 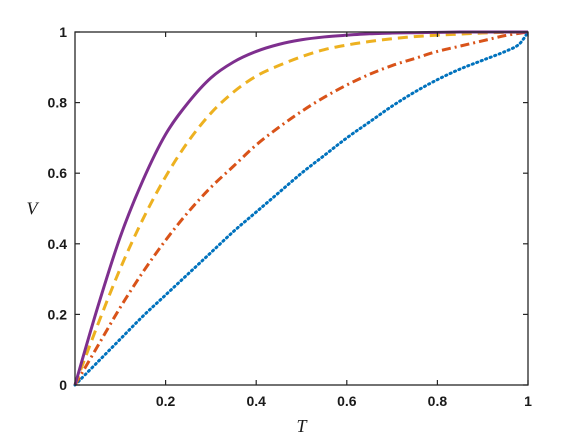 What do you see at coordinates (256, 401) in the screenshot?
I see `x-tick-label: 0.4` at bounding box center [256, 401].